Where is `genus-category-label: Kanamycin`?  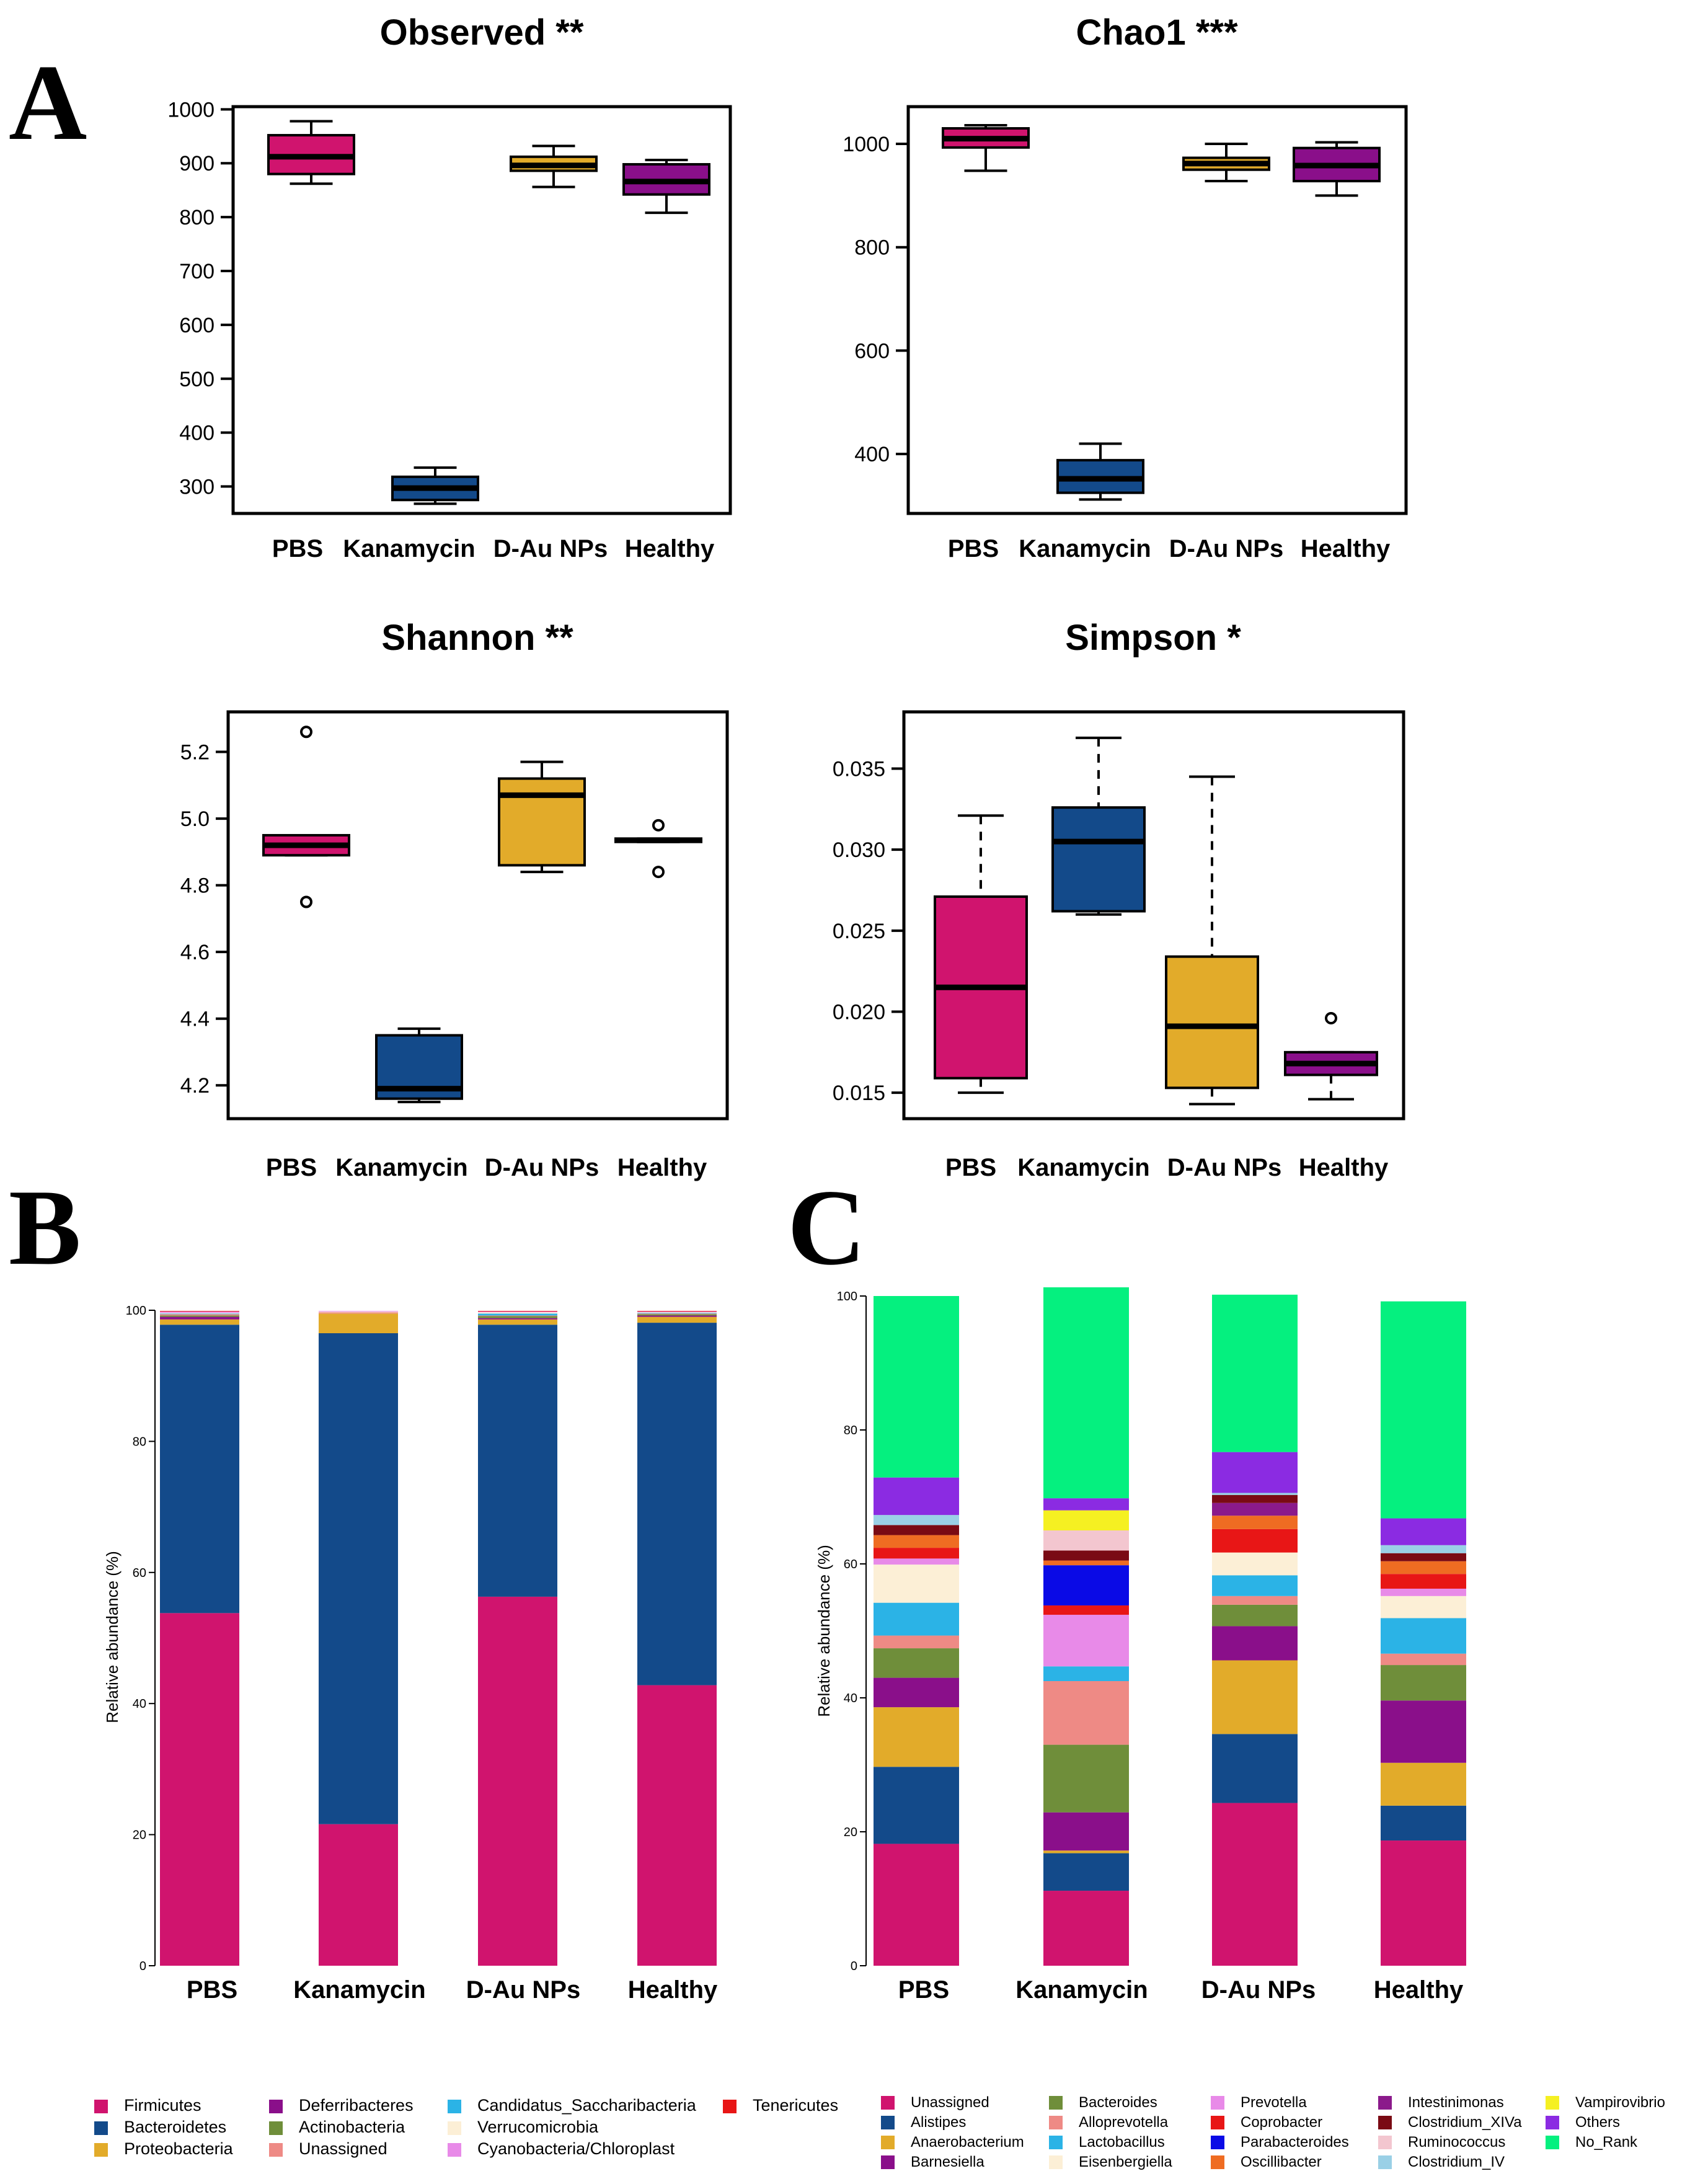
genus-category-label: Kanamycin is located at coordinates (1081, 1990).